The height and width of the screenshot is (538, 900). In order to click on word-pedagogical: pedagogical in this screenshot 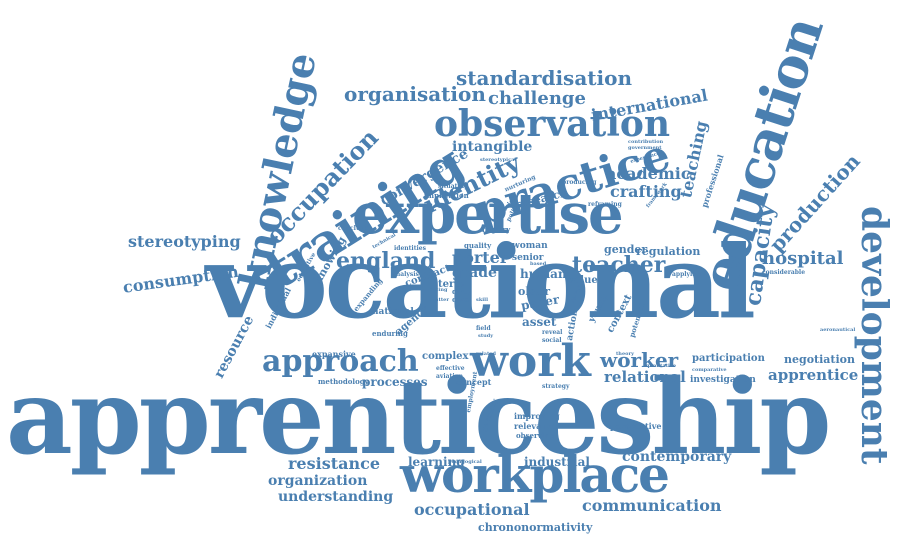, I will do `click(465, 462)`.